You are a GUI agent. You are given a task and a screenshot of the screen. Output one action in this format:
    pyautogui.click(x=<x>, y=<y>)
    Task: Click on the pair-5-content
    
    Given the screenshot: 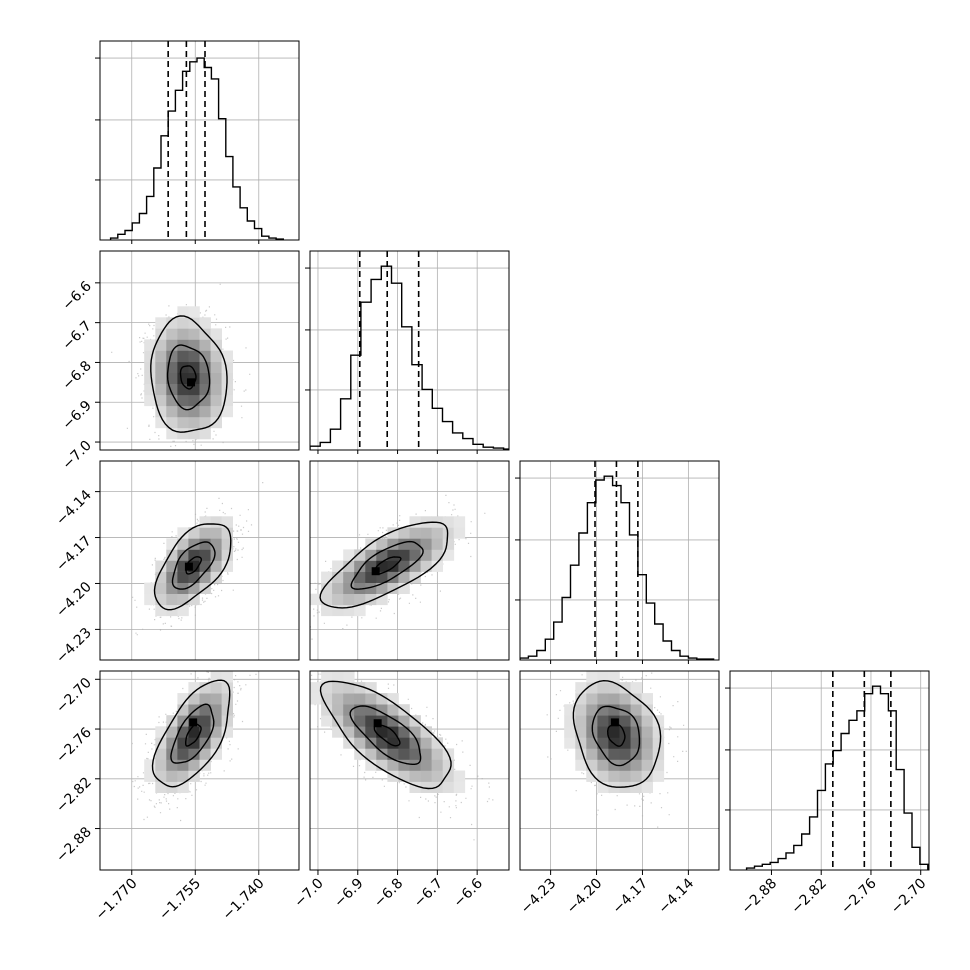 What is the action you would take?
    pyautogui.click(x=616, y=749)
    